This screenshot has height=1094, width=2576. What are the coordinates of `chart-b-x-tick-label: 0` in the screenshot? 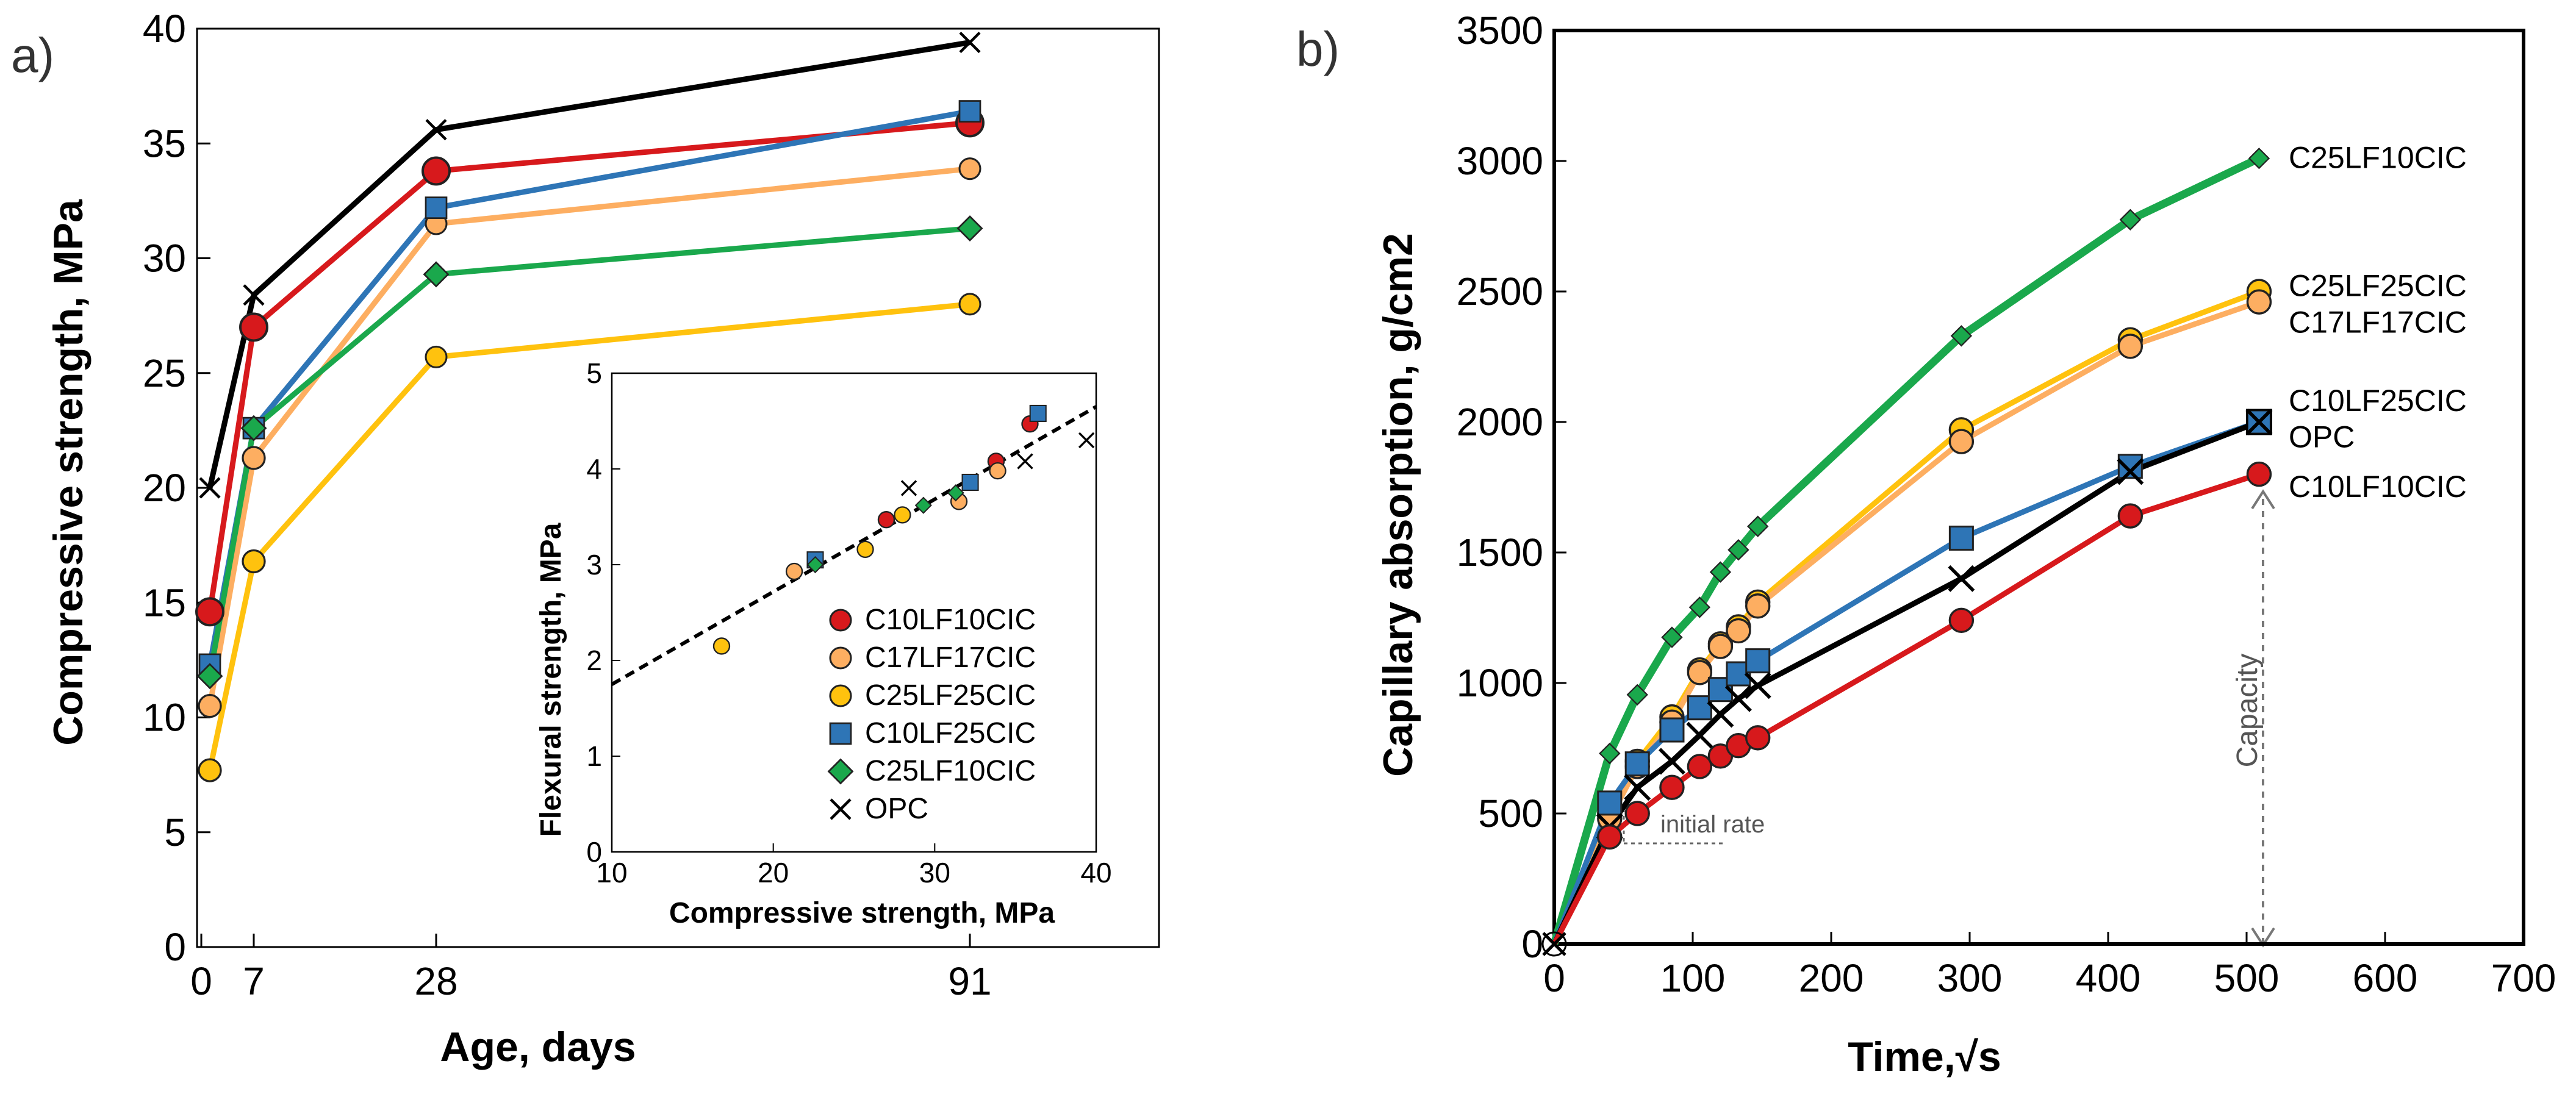 It's located at (1554, 978).